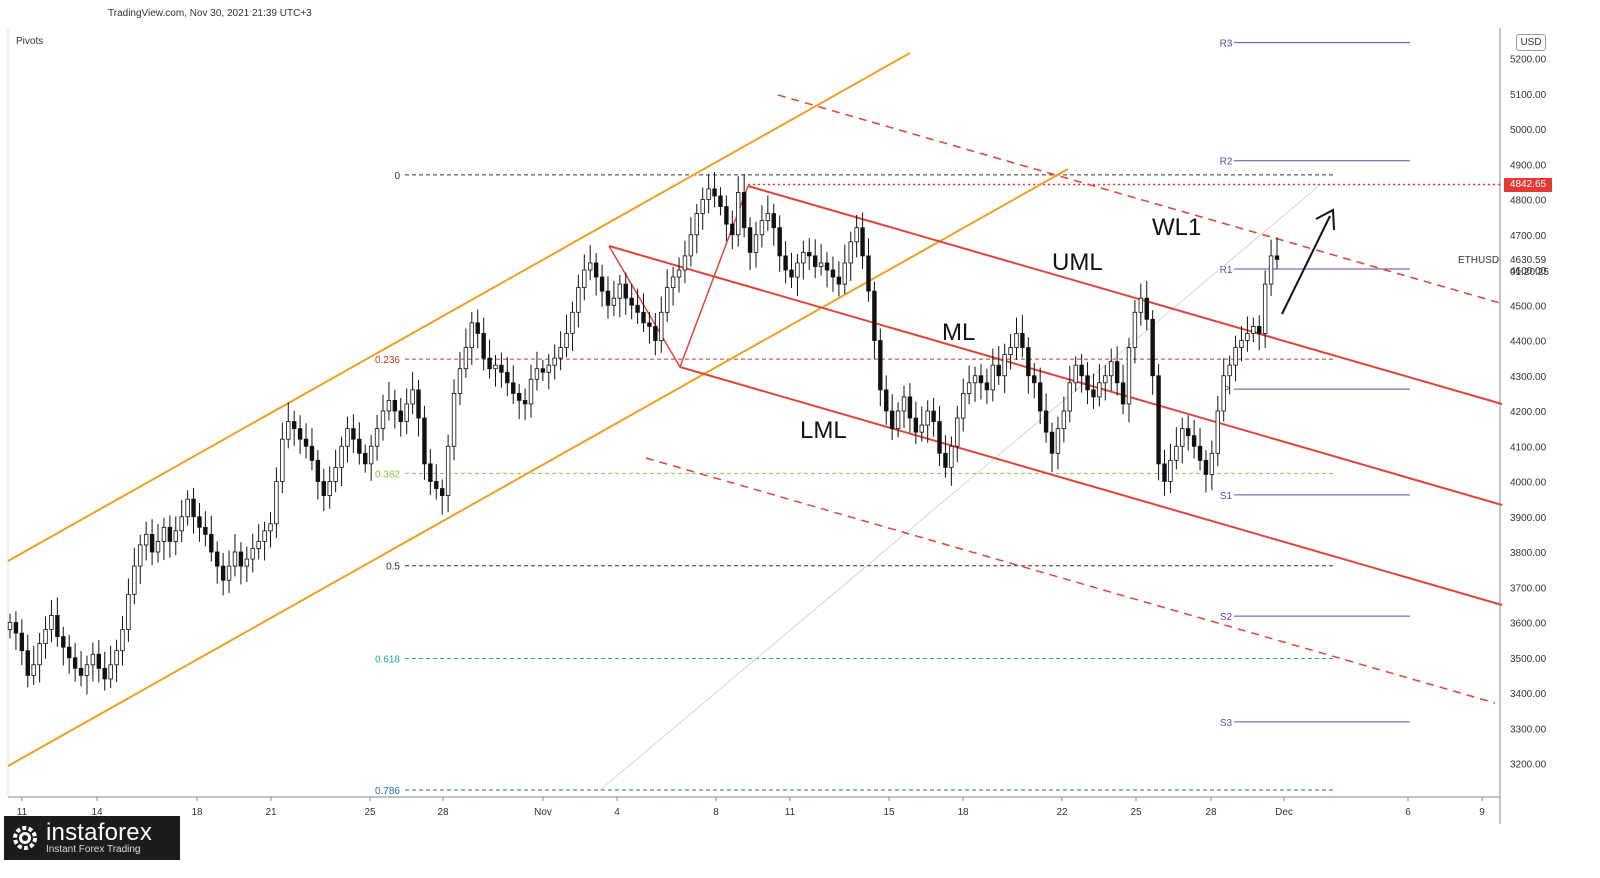 The width and height of the screenshot is (1600, 878). Describe the element at coordinates (1482, 812) in the screenshot. I see `x-tick-label: 9` at that location.